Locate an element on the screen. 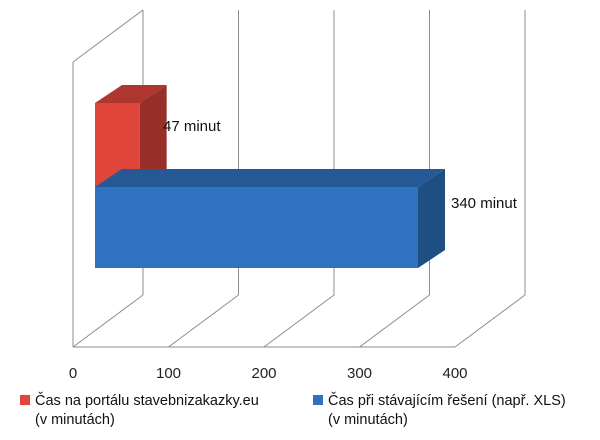 The height and width of the screenshot is (440, 600). x-tick-label-100: 100 is located at coordinates (168, 373).